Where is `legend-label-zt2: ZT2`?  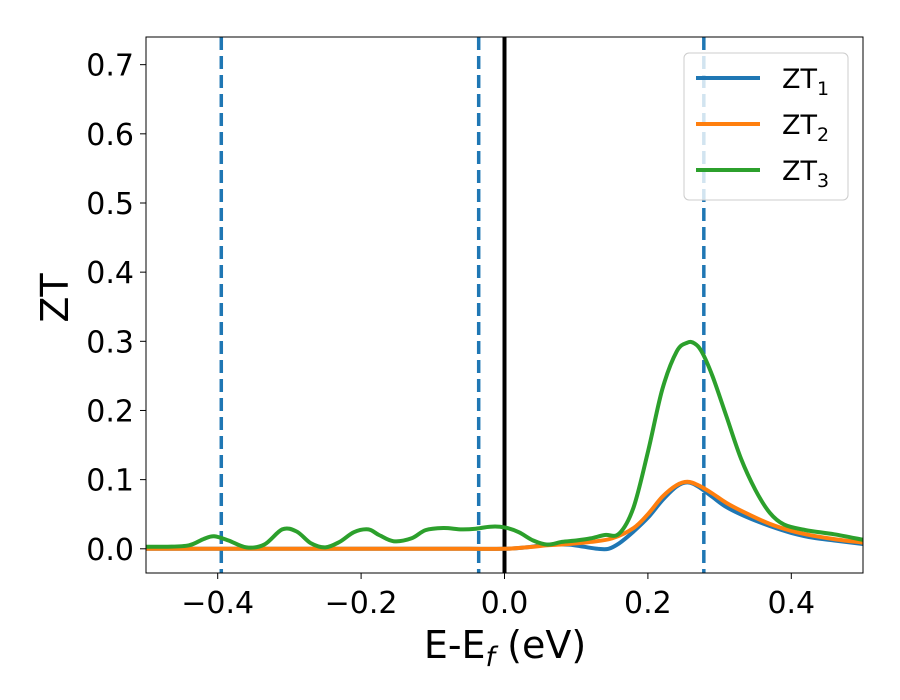 legend-label-zt2: ZT2 is located at coordinates (805, 128).